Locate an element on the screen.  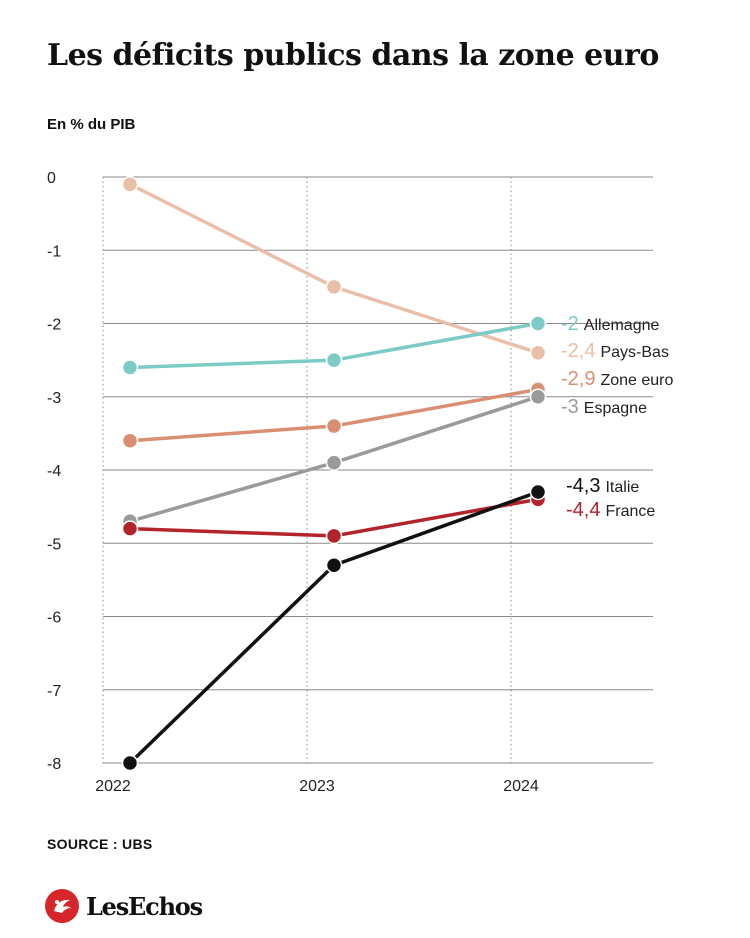
y-tick-label: -2 is located at coordinates (54, 325).